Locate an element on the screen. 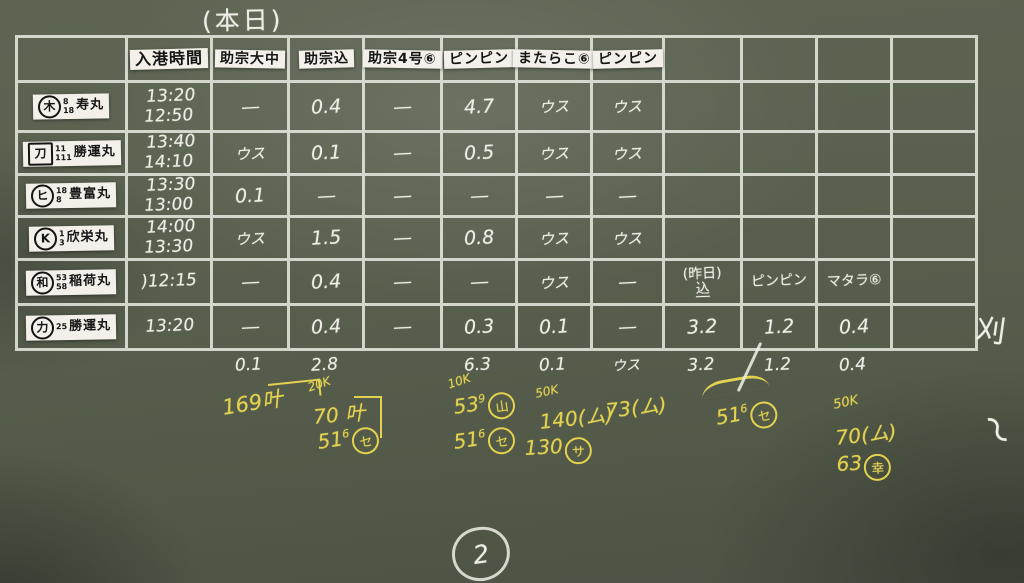  board-title: (本日) is located at coordinates (242, 20).